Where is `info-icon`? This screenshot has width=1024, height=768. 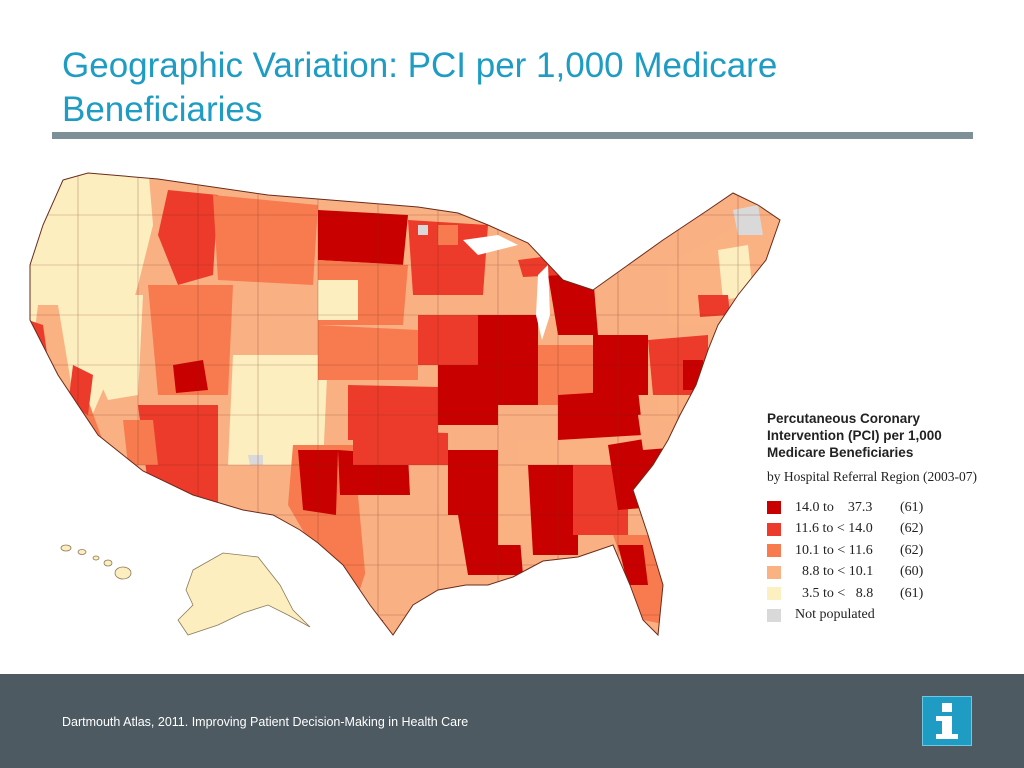 info-icon is located at coordinates (947, 721).